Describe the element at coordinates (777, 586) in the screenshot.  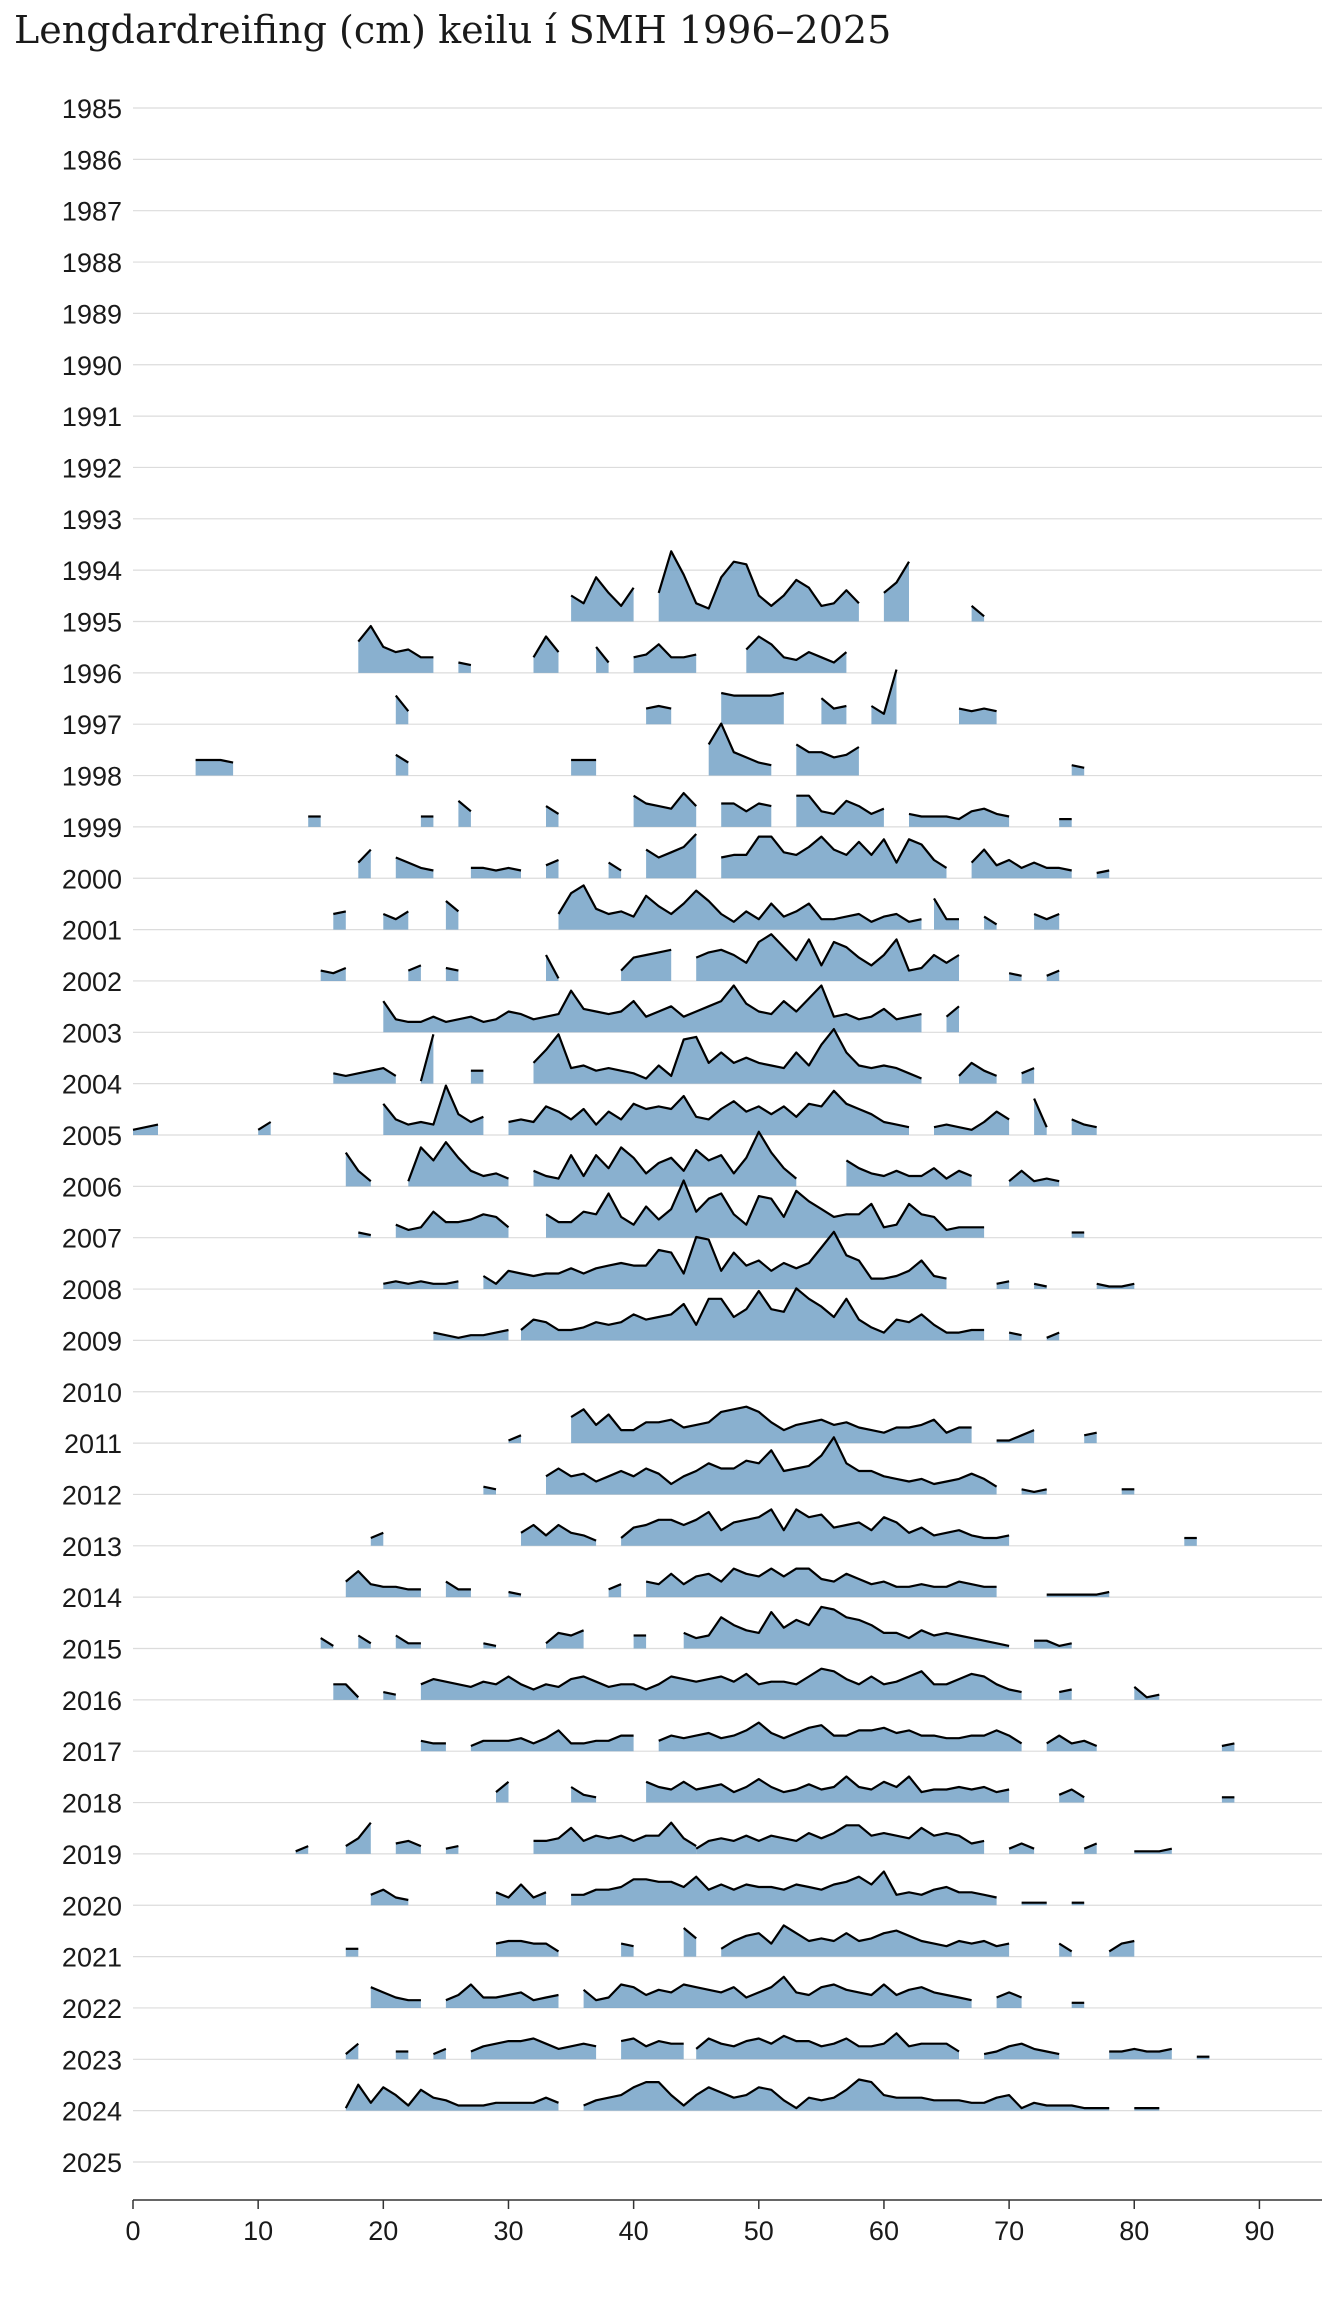
I see `ridge-1995` at that location.